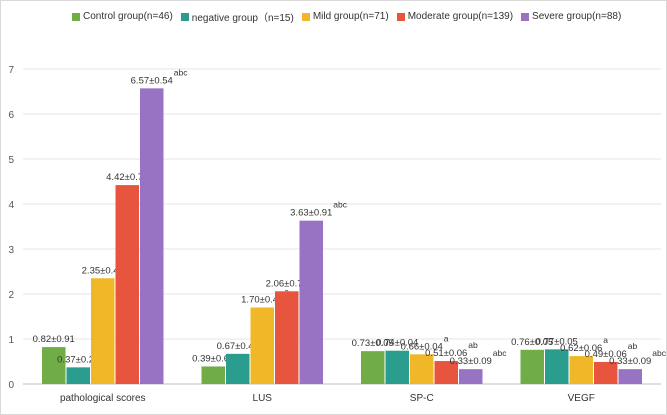 The height and width of the screenshot is (415, 667). I want to click on y-tick-label: 7, so click(11, 70).